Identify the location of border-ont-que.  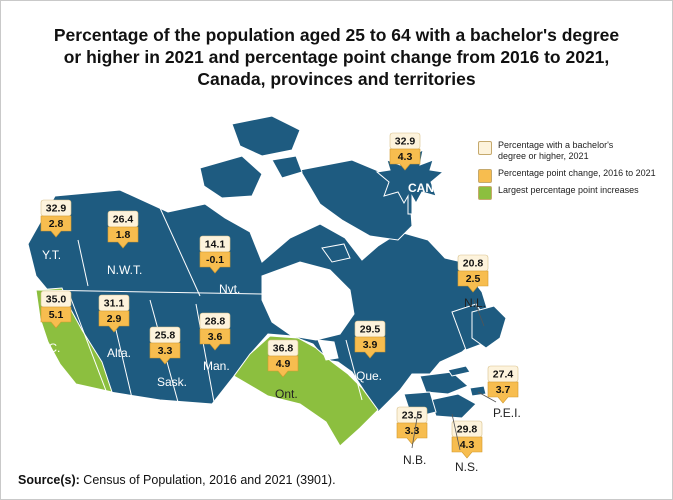
(354, 370).